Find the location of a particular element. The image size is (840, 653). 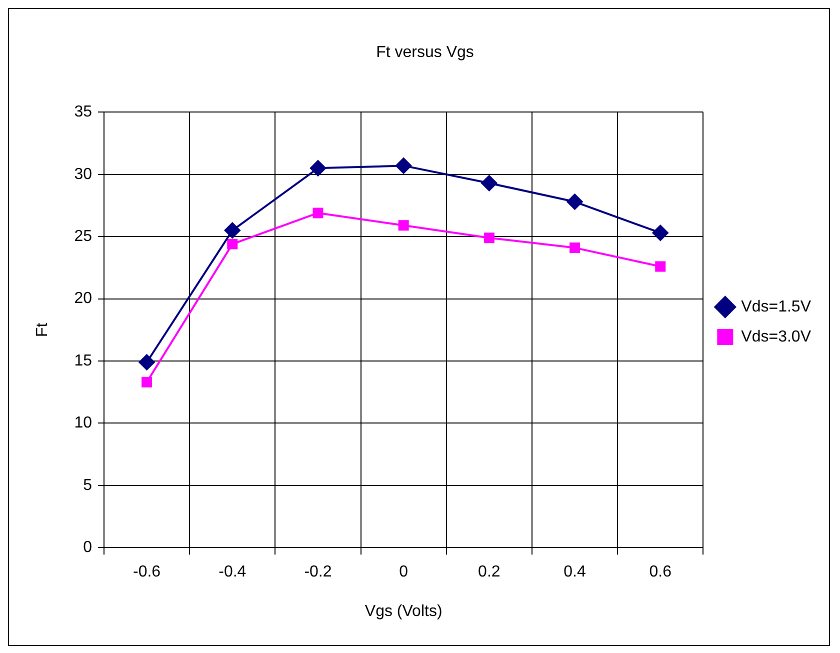

y-tick-label: 15 is located at coordinates (83, 361).